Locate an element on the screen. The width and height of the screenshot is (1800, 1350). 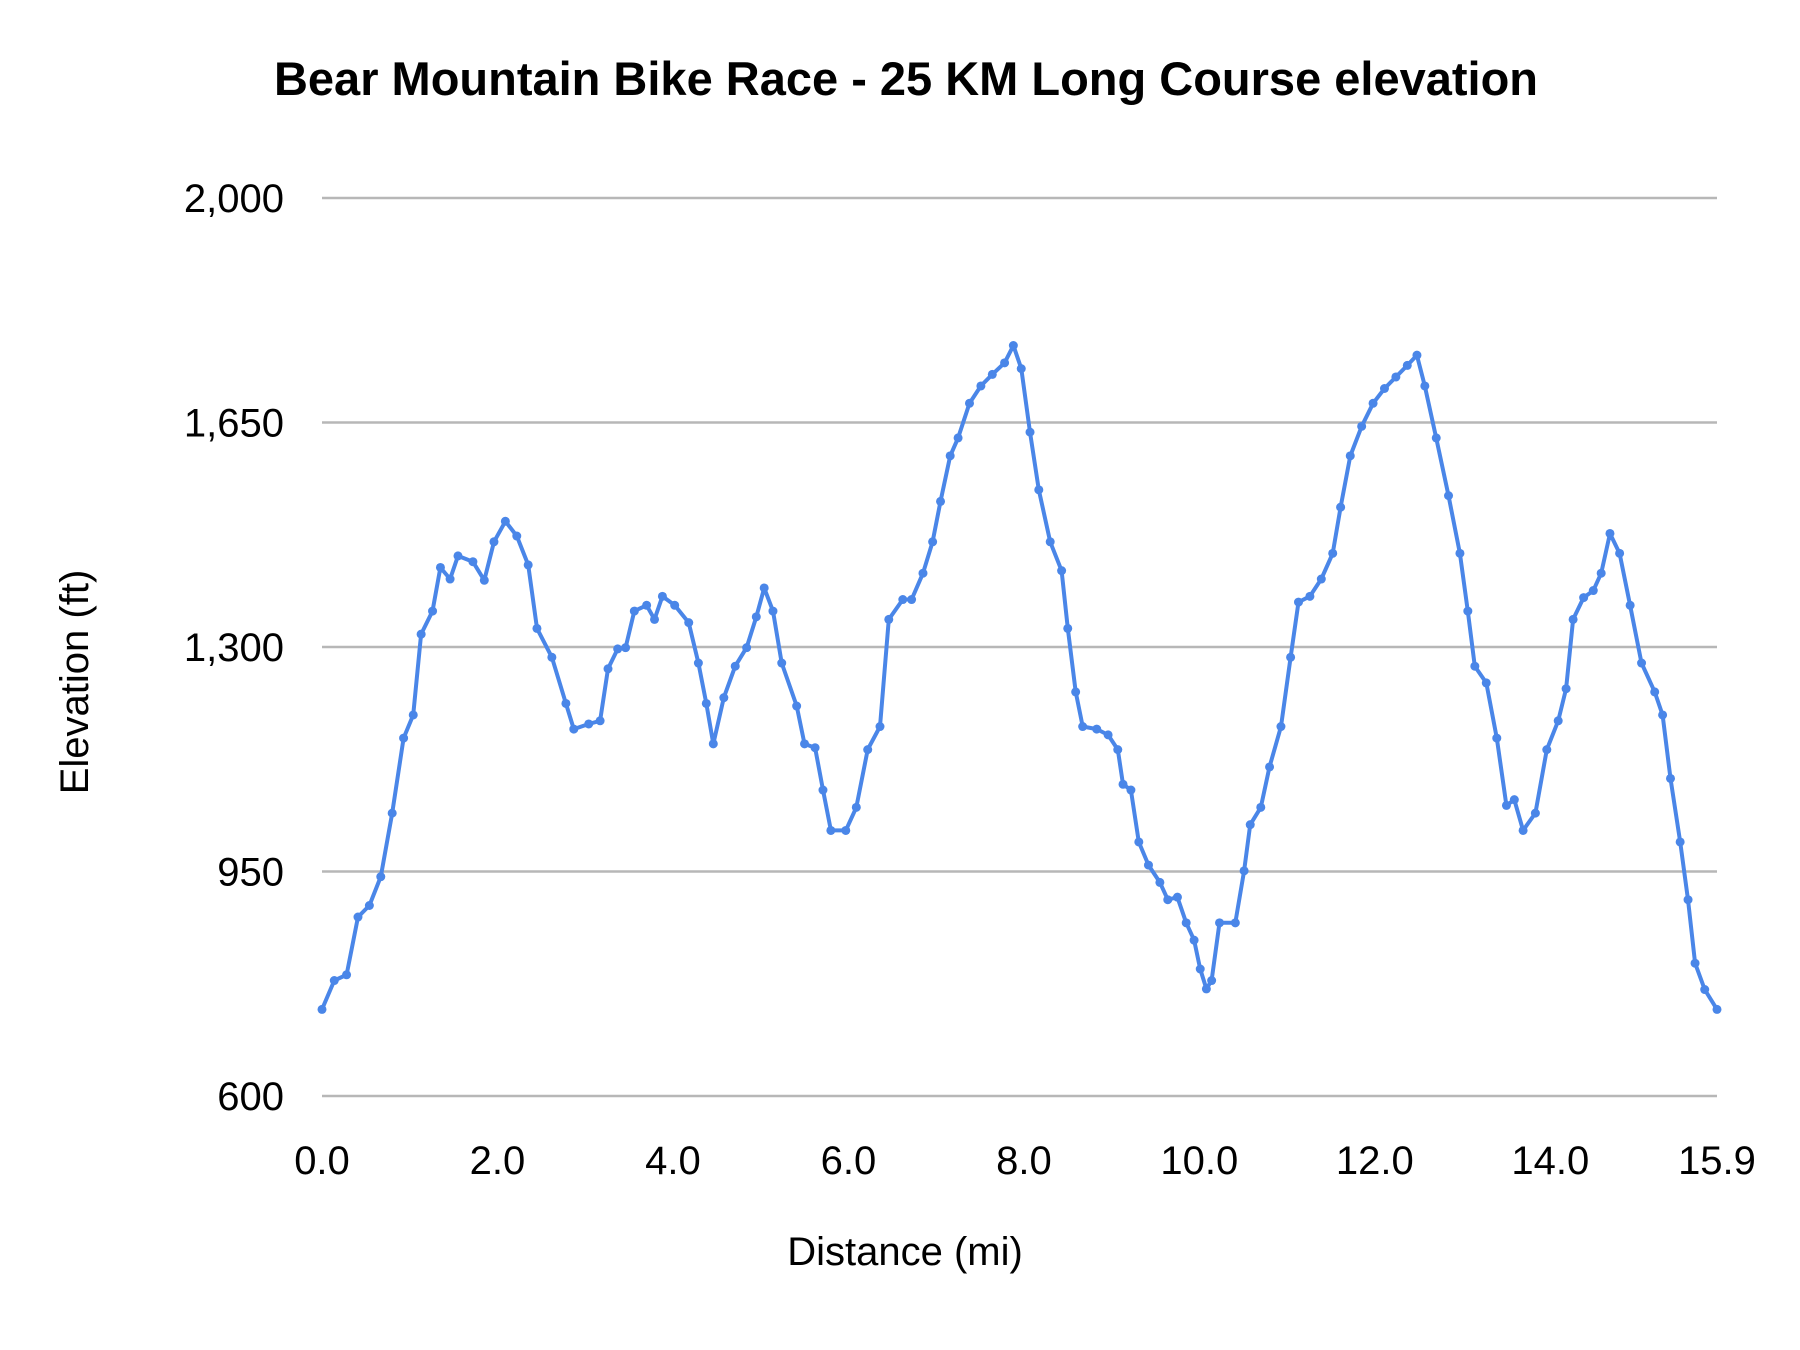
y-tick-label: 950 is located at coordinates (250, 873).